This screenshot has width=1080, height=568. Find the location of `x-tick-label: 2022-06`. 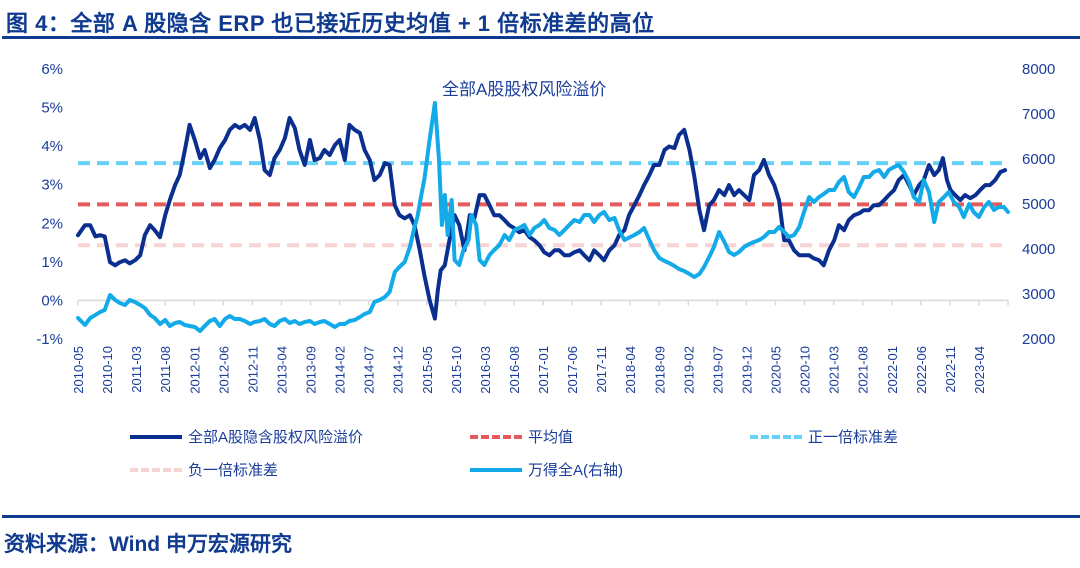

x-tick-label: 2022-06 is located at coordinates (921, 370).